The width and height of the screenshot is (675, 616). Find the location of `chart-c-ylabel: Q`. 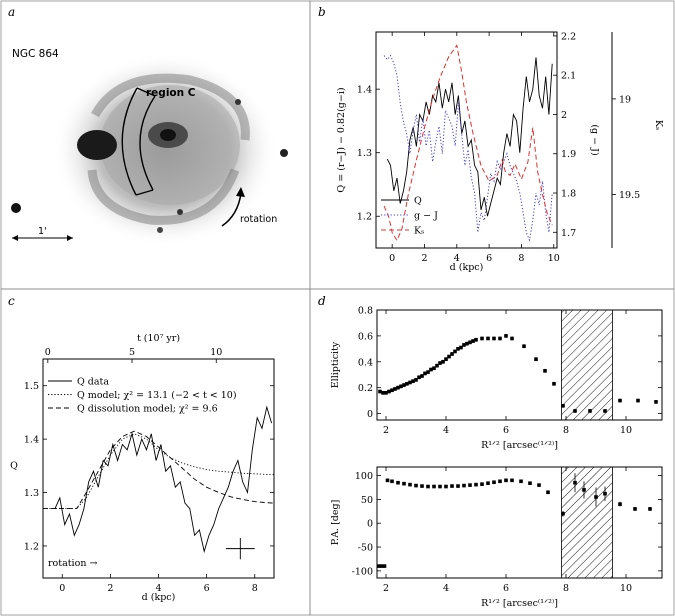

chart-c-ylabel: Q is located at coordinates (14, 466).